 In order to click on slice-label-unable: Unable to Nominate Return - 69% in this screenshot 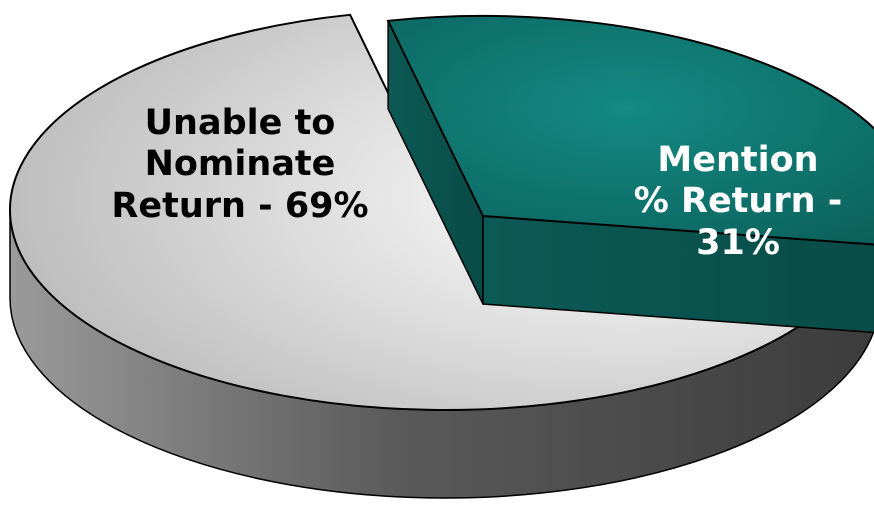, I will do `click(240, 165)`.